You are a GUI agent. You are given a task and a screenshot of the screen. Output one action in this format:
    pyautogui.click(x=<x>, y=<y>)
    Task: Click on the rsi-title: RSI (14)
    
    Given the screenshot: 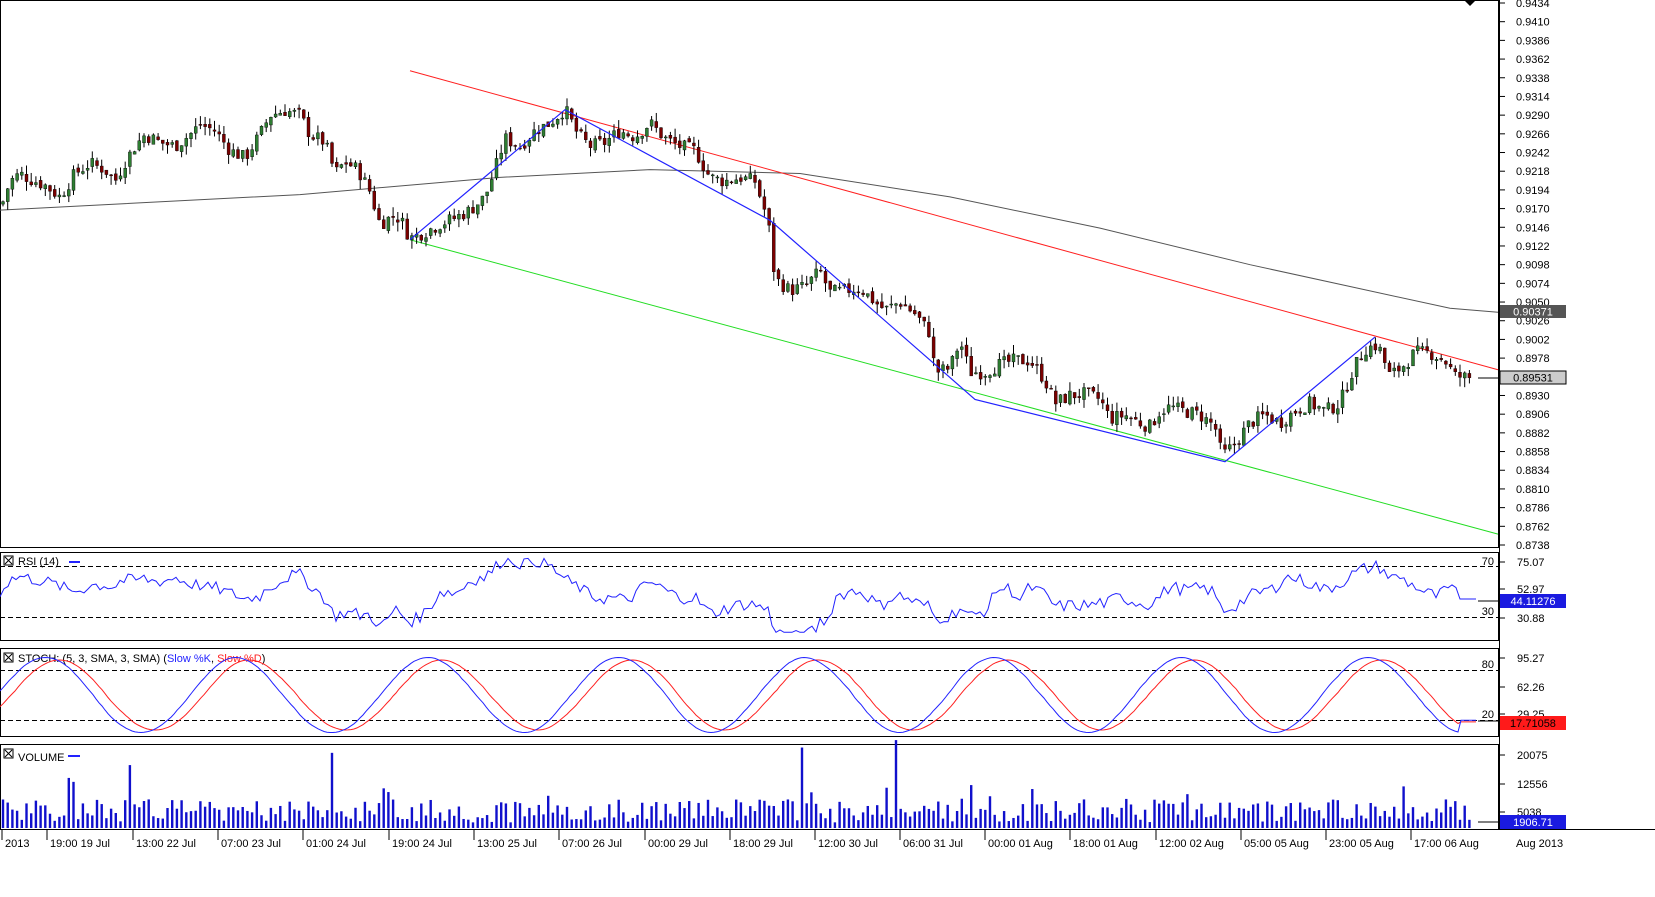 What is the action you would take?
    pyautogui.click(x=38, y=562)
    